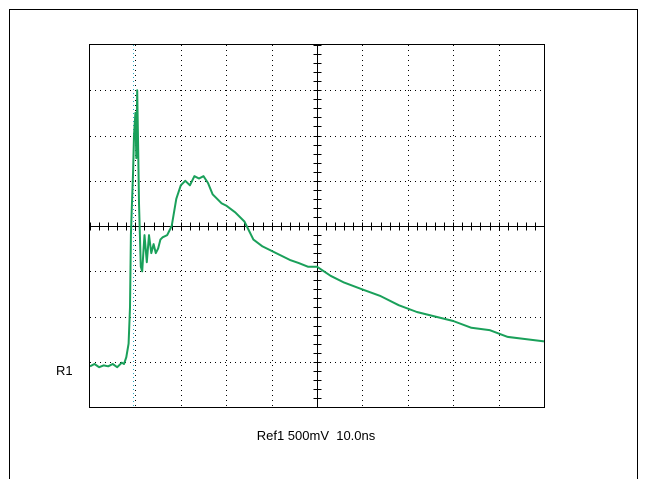  What do you see at coordinates (316, 435) in the screenshot?
I see `scope-caption: Ref1 500mV 10.0ns` at bounding box center [316, 435].